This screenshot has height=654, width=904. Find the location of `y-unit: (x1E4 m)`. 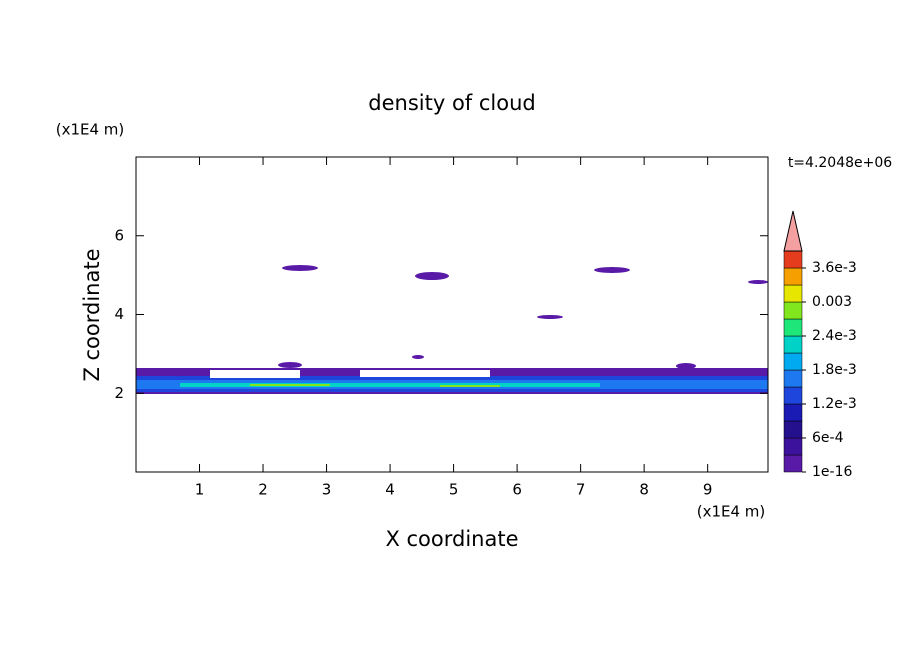

y-unit: (x1E4 m) is located at coordinates (90, 130).